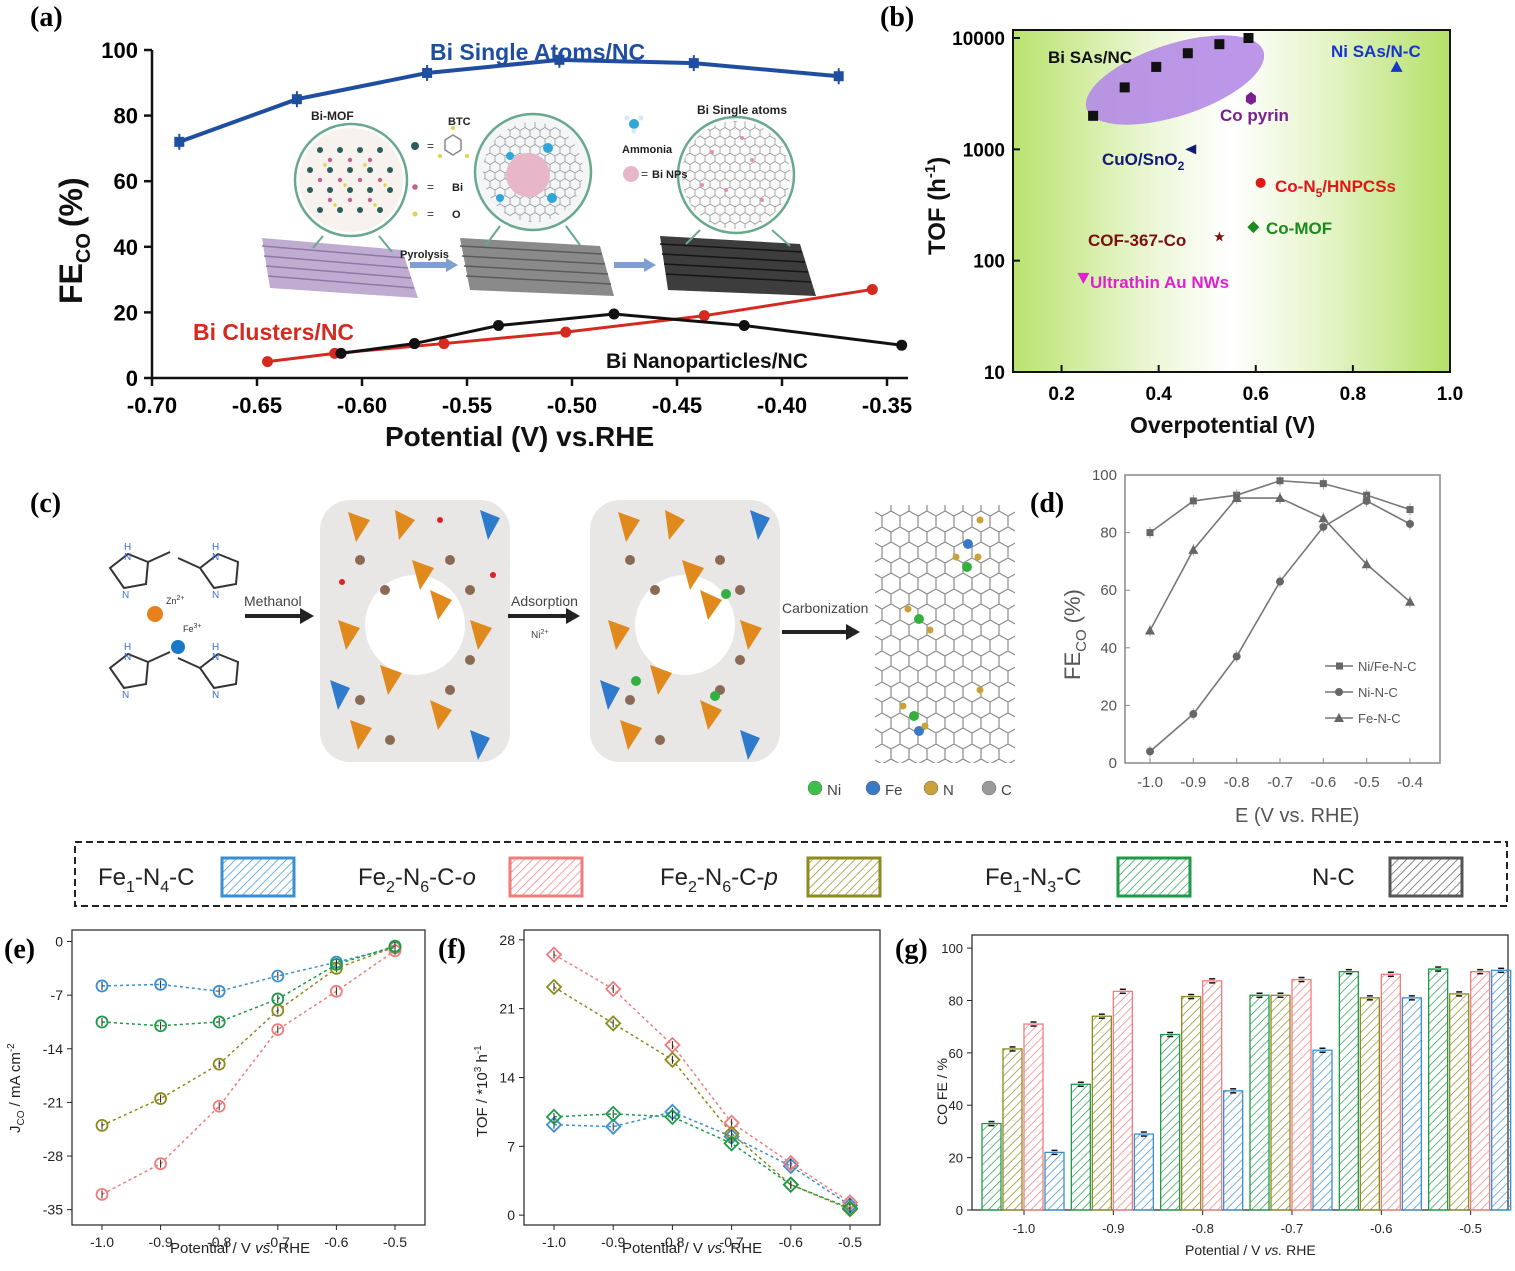 The height and width of the screenshot is (1271, 1515). Describe the element at coordinates (945, 634) in the screenshot. I see `graphene-sheet` at that location.